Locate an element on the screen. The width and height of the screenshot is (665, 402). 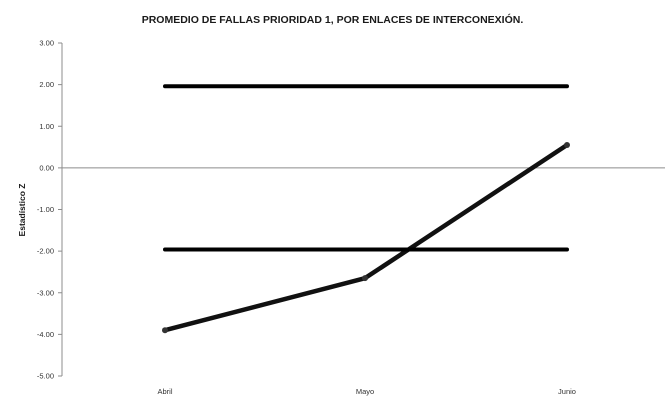
y-tick-label: 3.00 is located at coordinates (46, 43).